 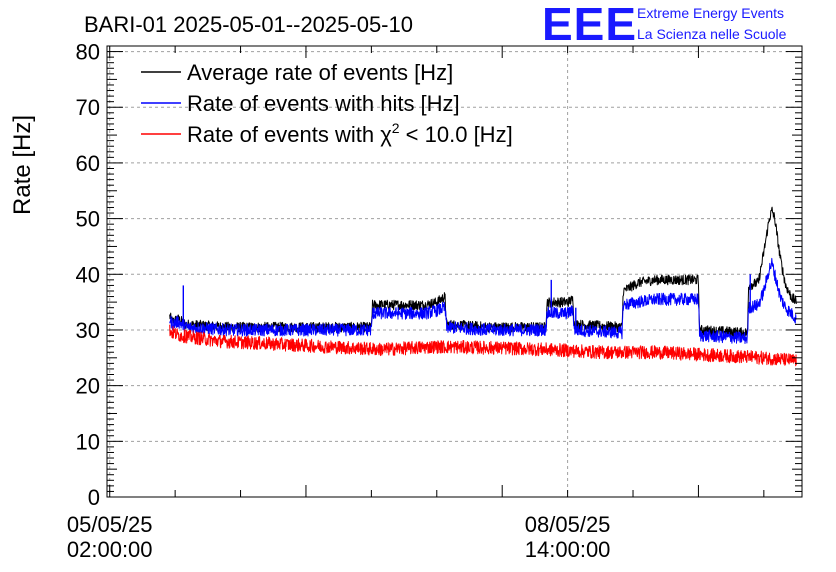 I want to click on legend-chi2-suffix: < 10.0 [Hz], so click(x=456, y=134).